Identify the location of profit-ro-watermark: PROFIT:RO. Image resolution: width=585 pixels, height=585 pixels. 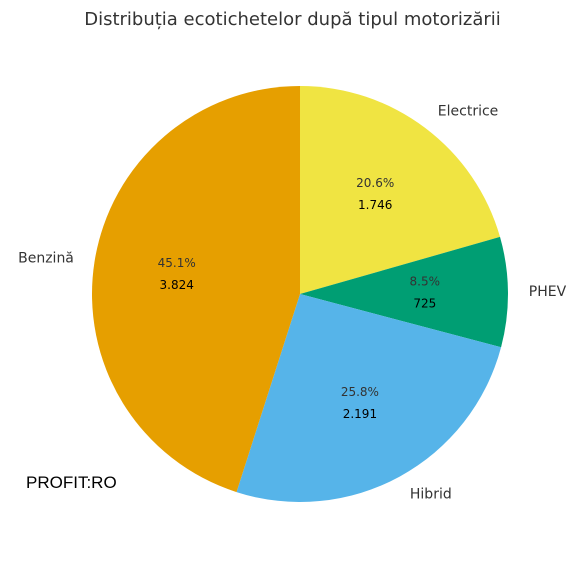
(71, 482).